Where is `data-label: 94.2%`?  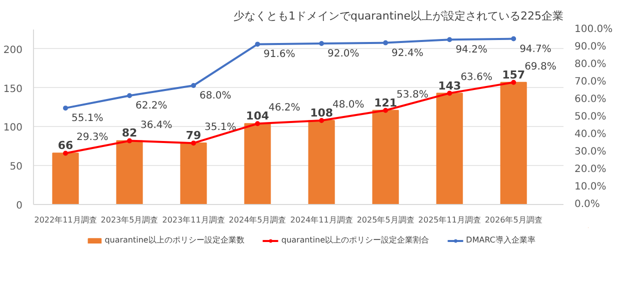
data-label: 94.2% is located at coordinates (472, 50).